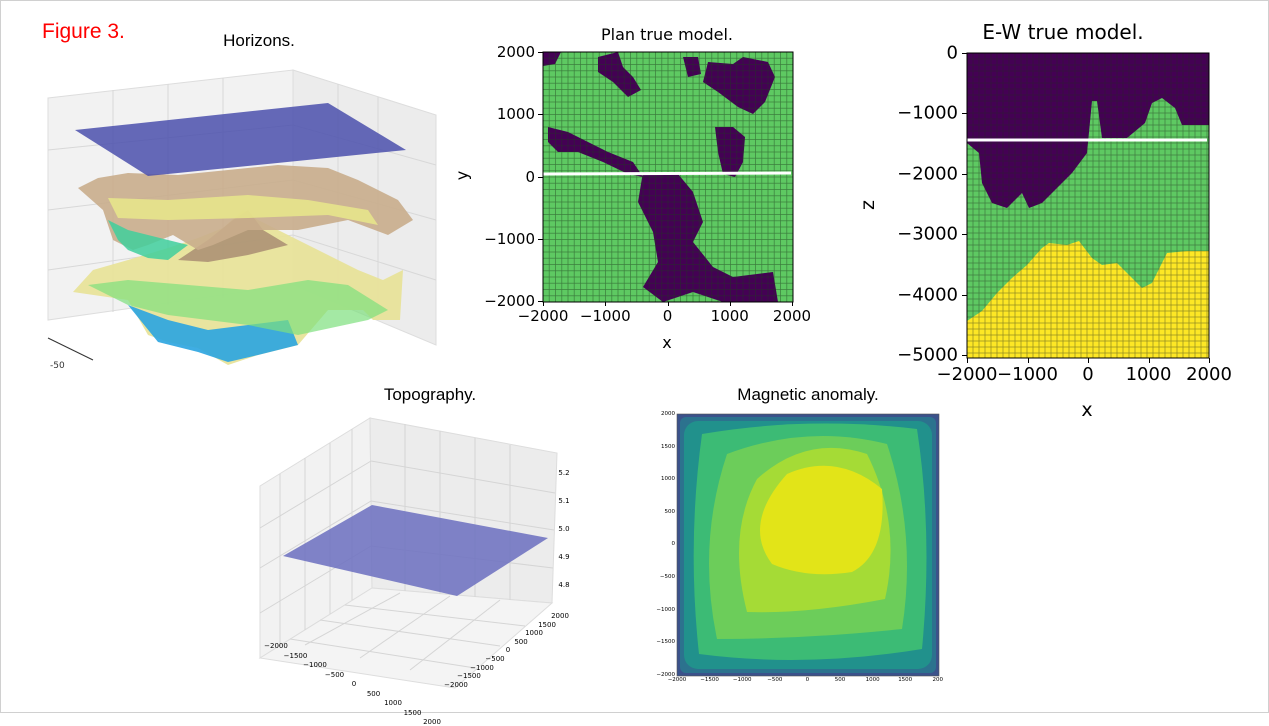  What do you see at coordinates (927, 234) in the screenshot?
I see `ew-ytick-label: −3000` at bounding box center [927, 234].